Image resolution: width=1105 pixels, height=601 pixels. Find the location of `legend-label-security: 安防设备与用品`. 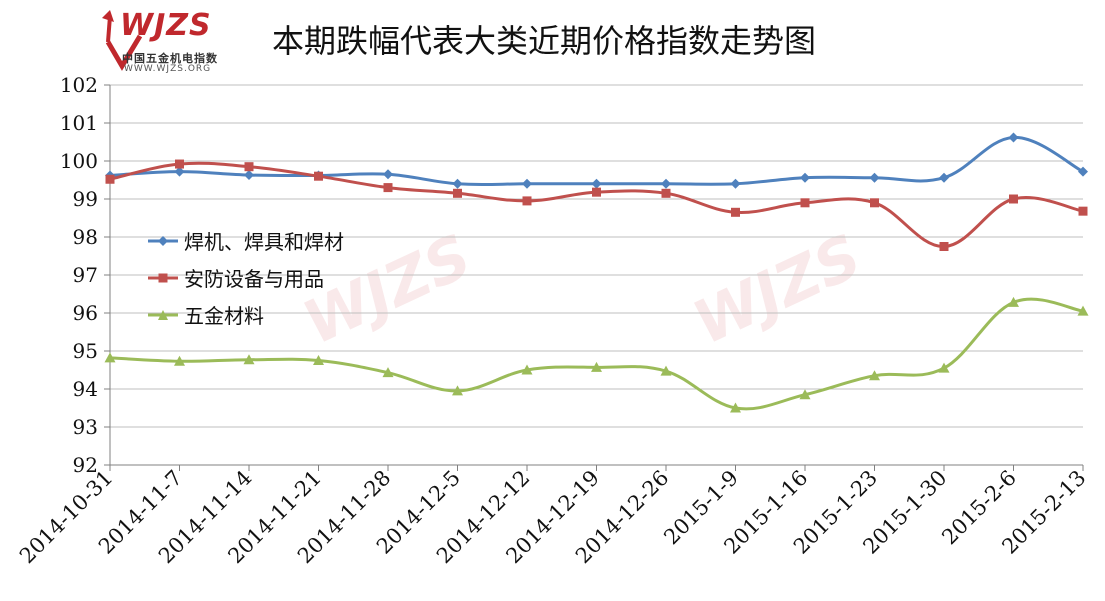

legend-label-security: 安防设备与用品 is located at coordinates (254, 279).